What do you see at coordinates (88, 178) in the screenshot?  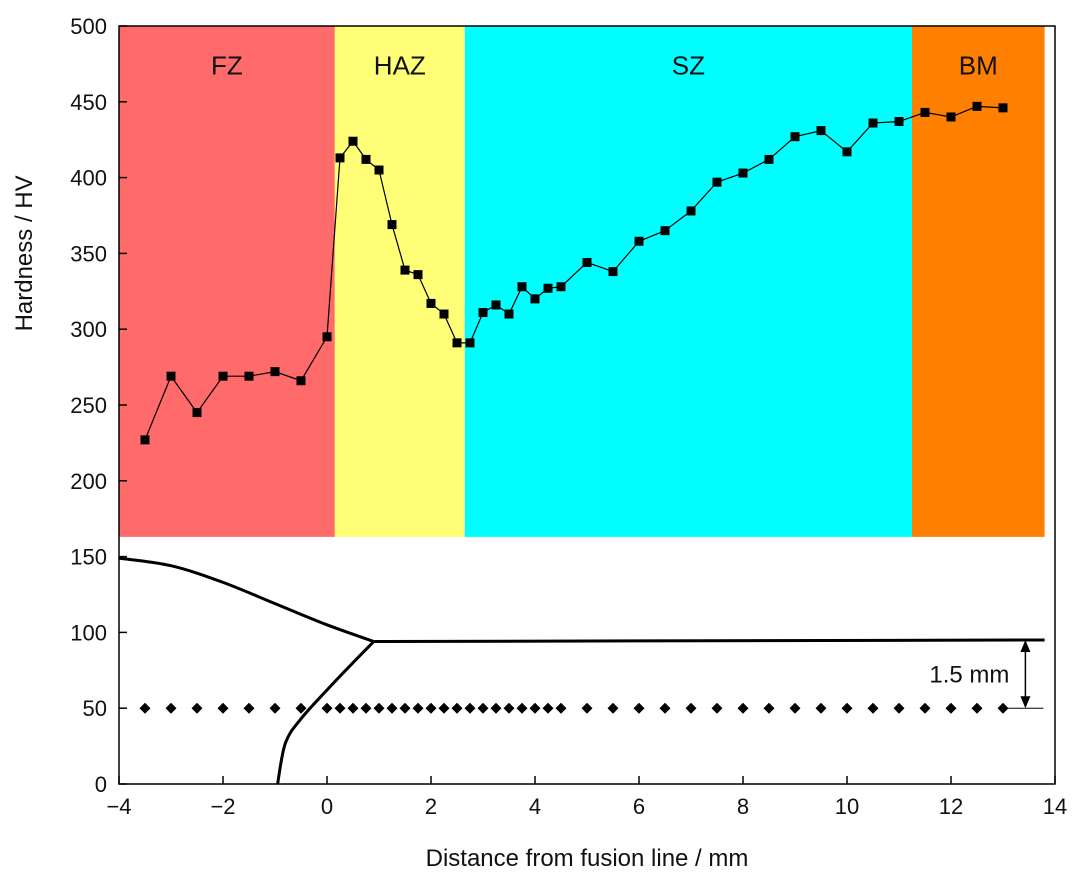 I see `y-tick-label: 400` at bounding box center [88, 178].